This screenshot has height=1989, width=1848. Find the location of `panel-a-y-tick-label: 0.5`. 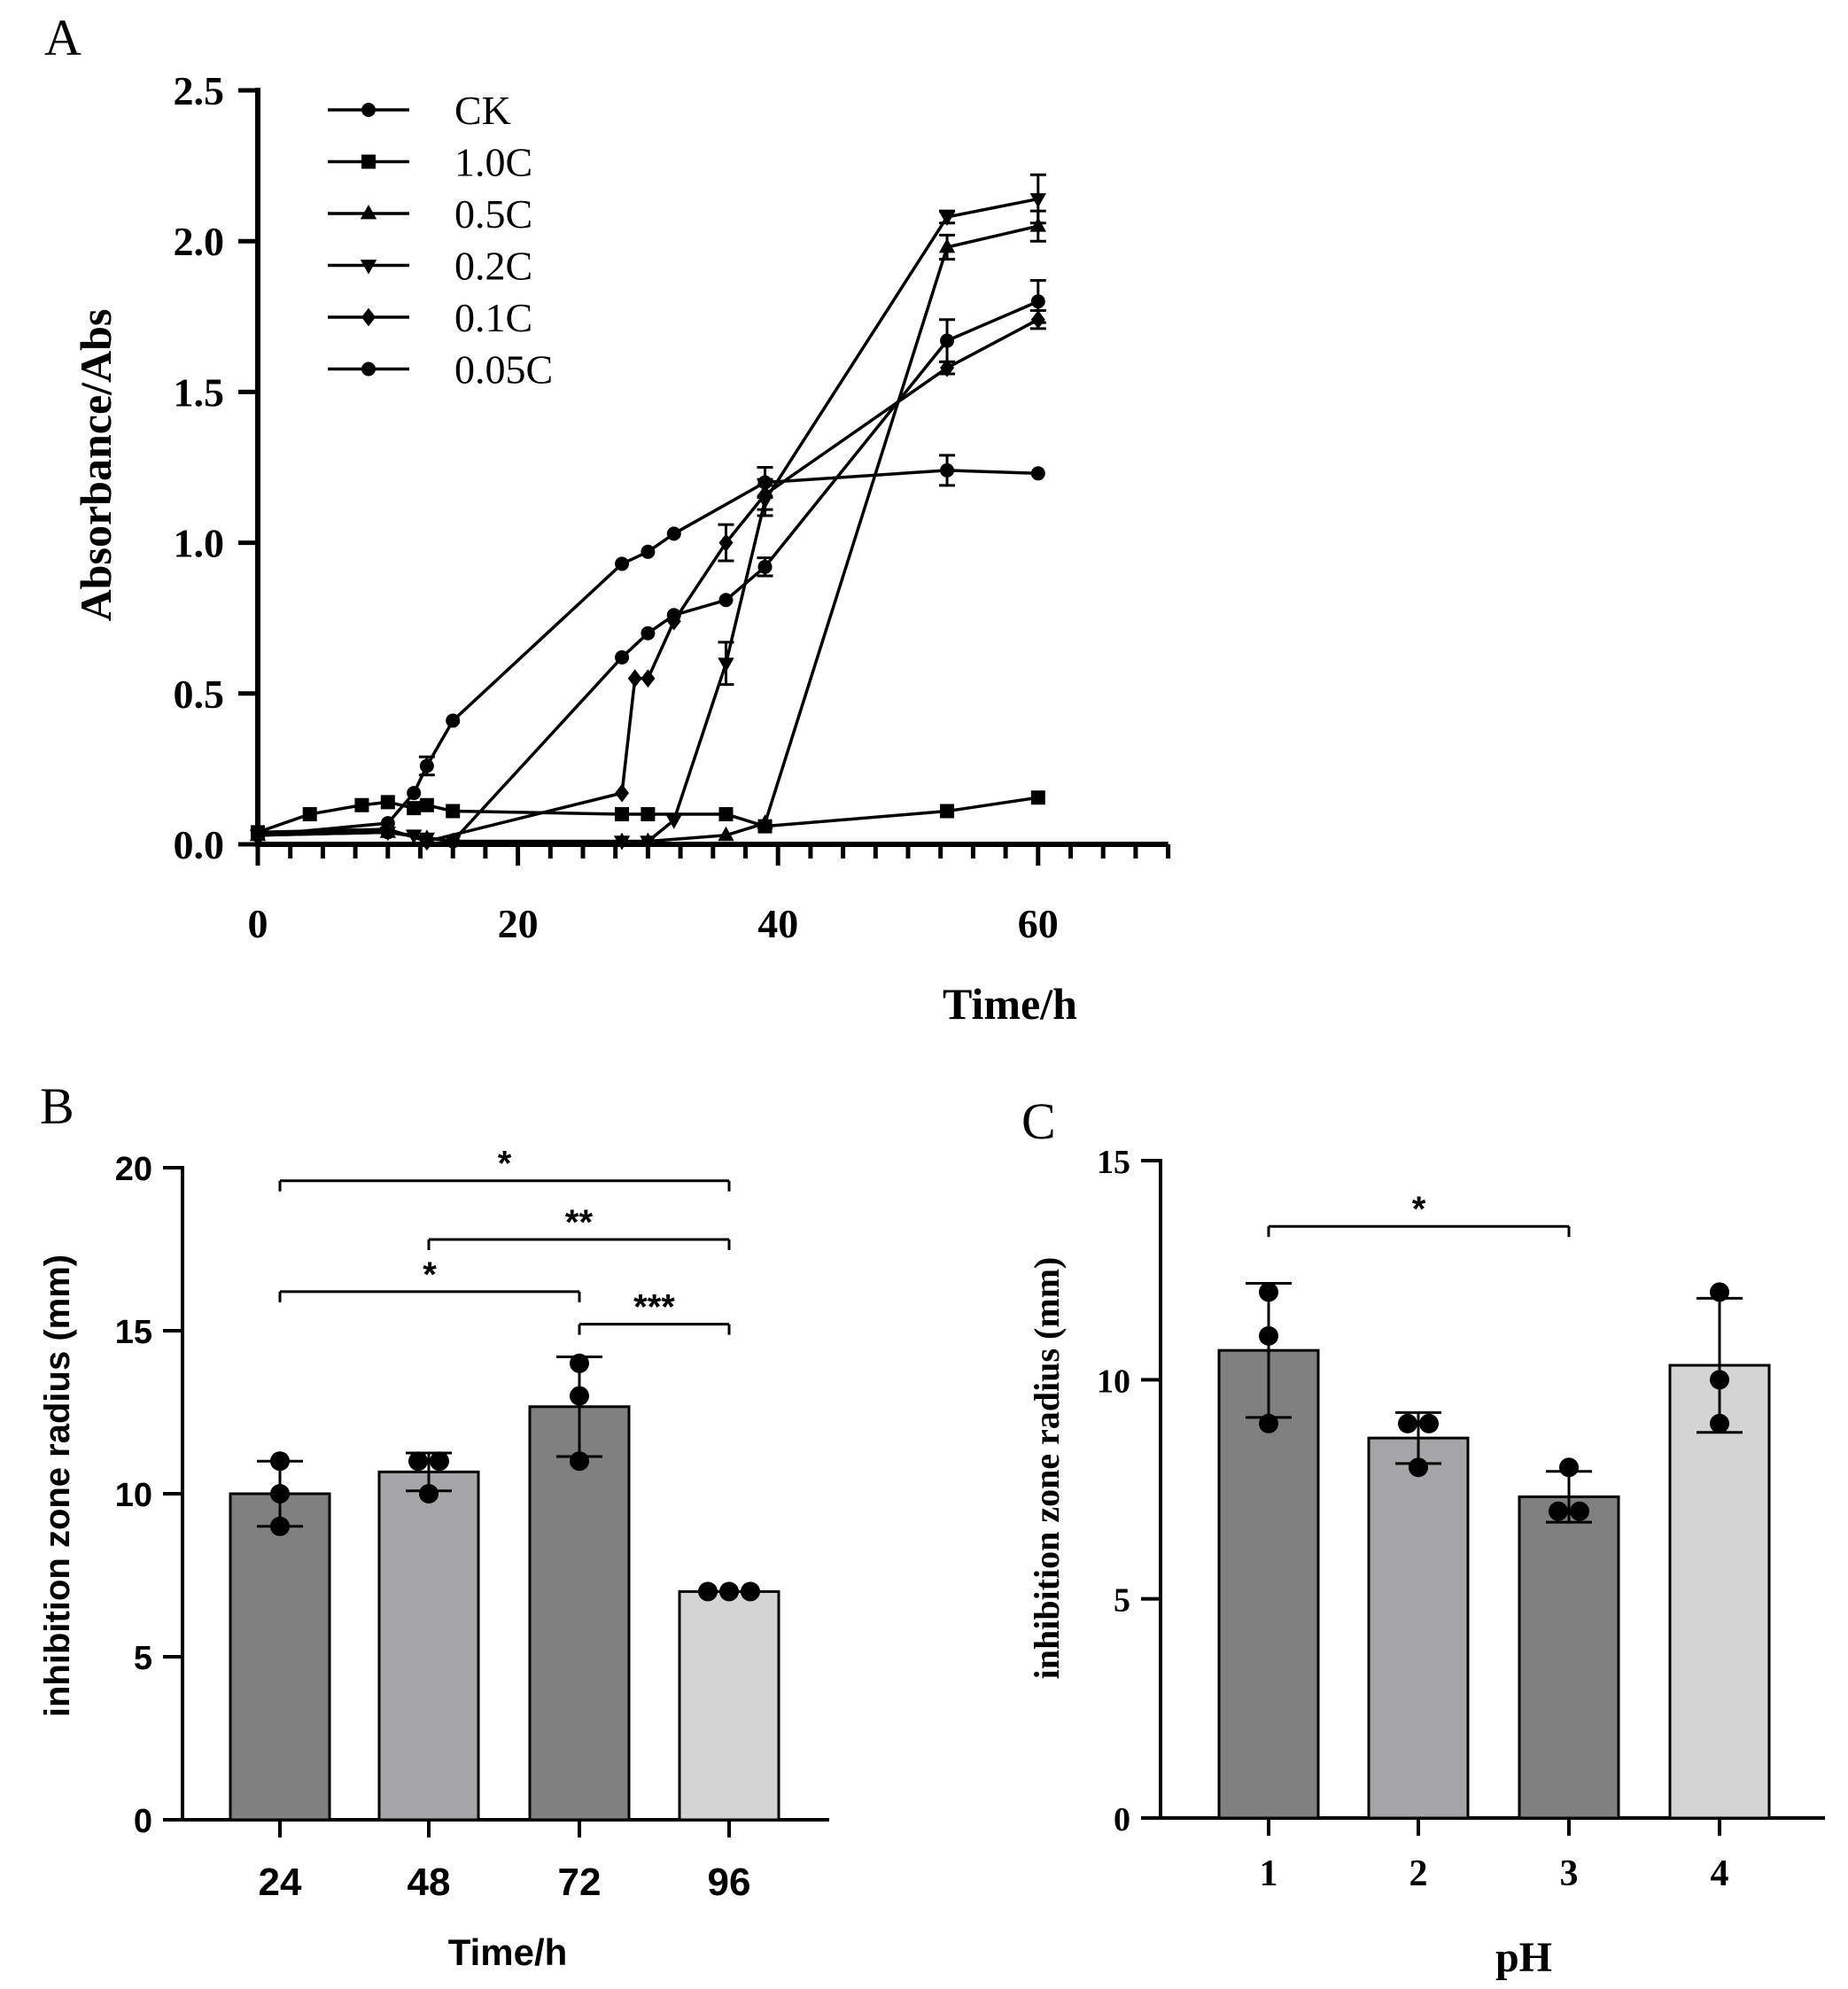

panel-a-y-tick-label: 0.5 is located at coordinates (200, 694).